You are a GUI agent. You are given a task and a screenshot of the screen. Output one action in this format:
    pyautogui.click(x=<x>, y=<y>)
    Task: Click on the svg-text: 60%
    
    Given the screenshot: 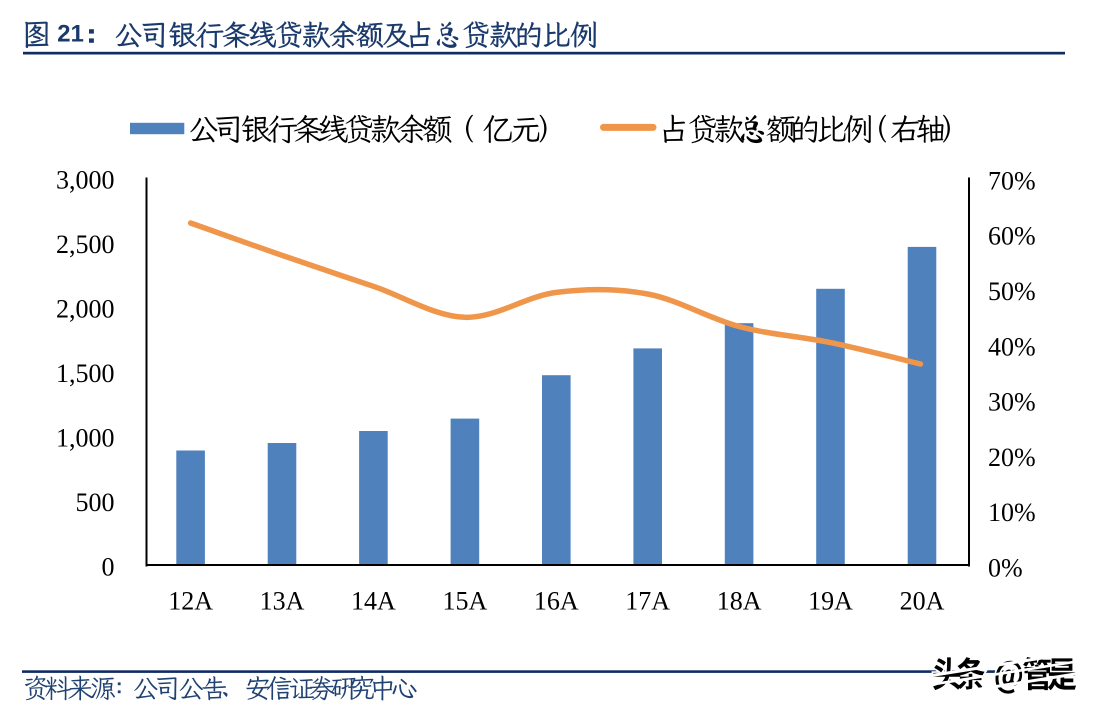 What is the action you would take?
    pyautogui.click(x=1012, y=236)
    